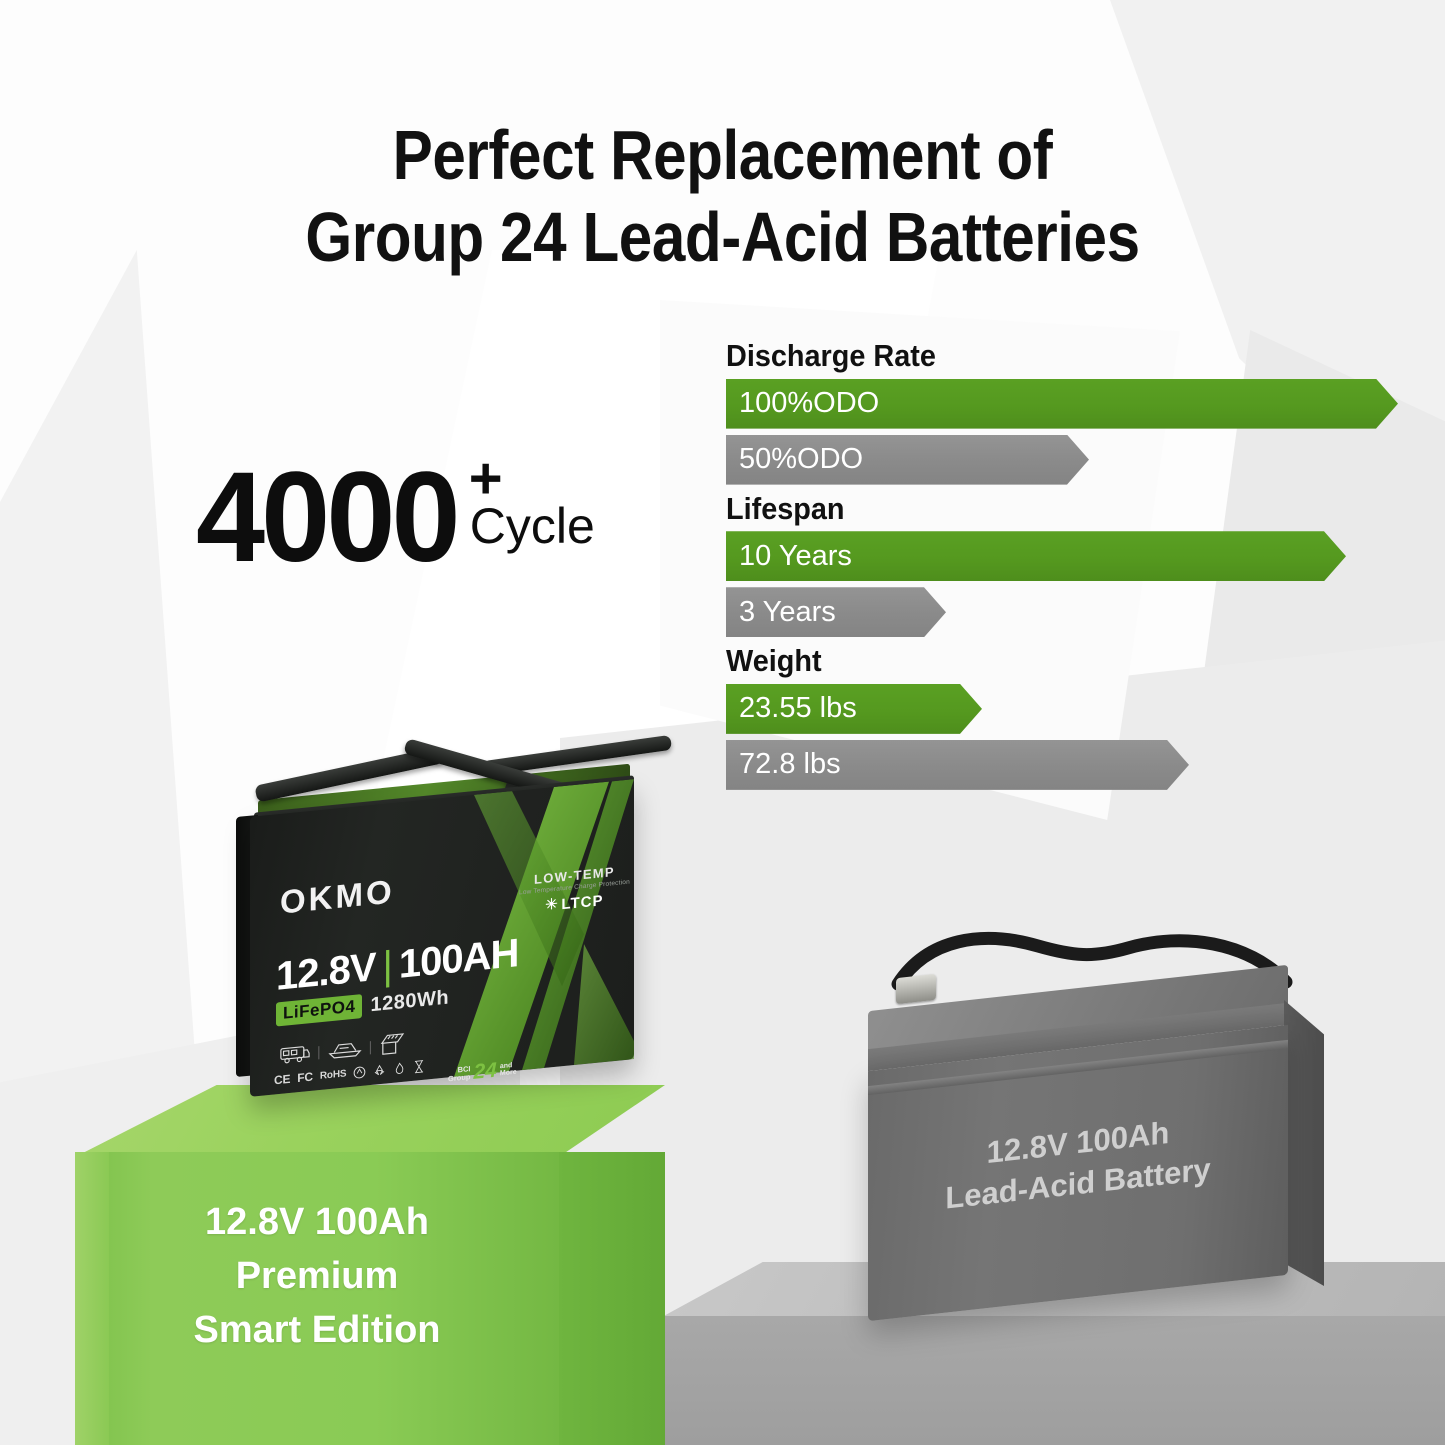  I want to click on cycle-unit-label: Cycle, so click(532, 525).